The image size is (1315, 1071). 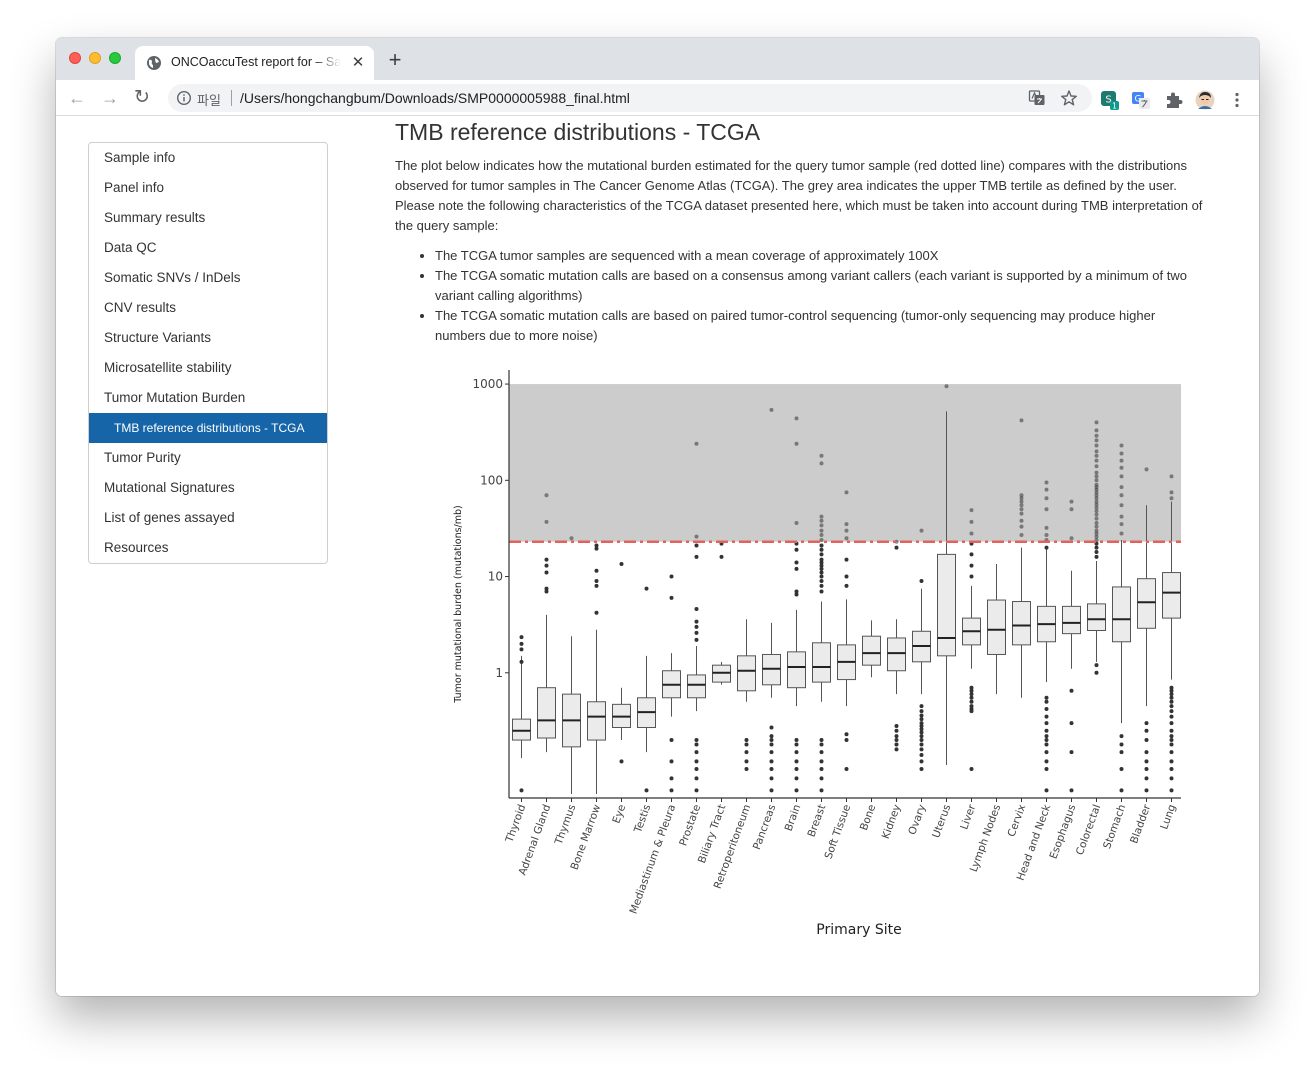 I want to click on info-icon, so click(x=184, y=98).